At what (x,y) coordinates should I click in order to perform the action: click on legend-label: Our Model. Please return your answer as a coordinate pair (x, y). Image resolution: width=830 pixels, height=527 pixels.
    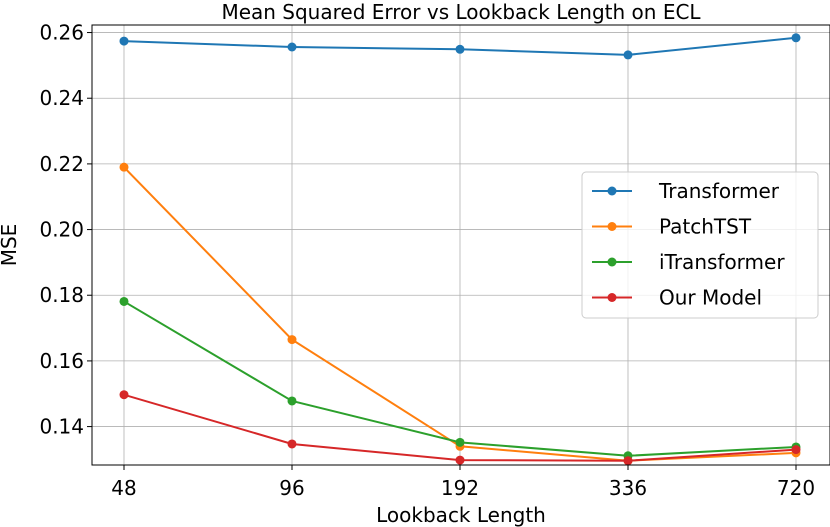
    Looking at the image, I should click on (710, 298).